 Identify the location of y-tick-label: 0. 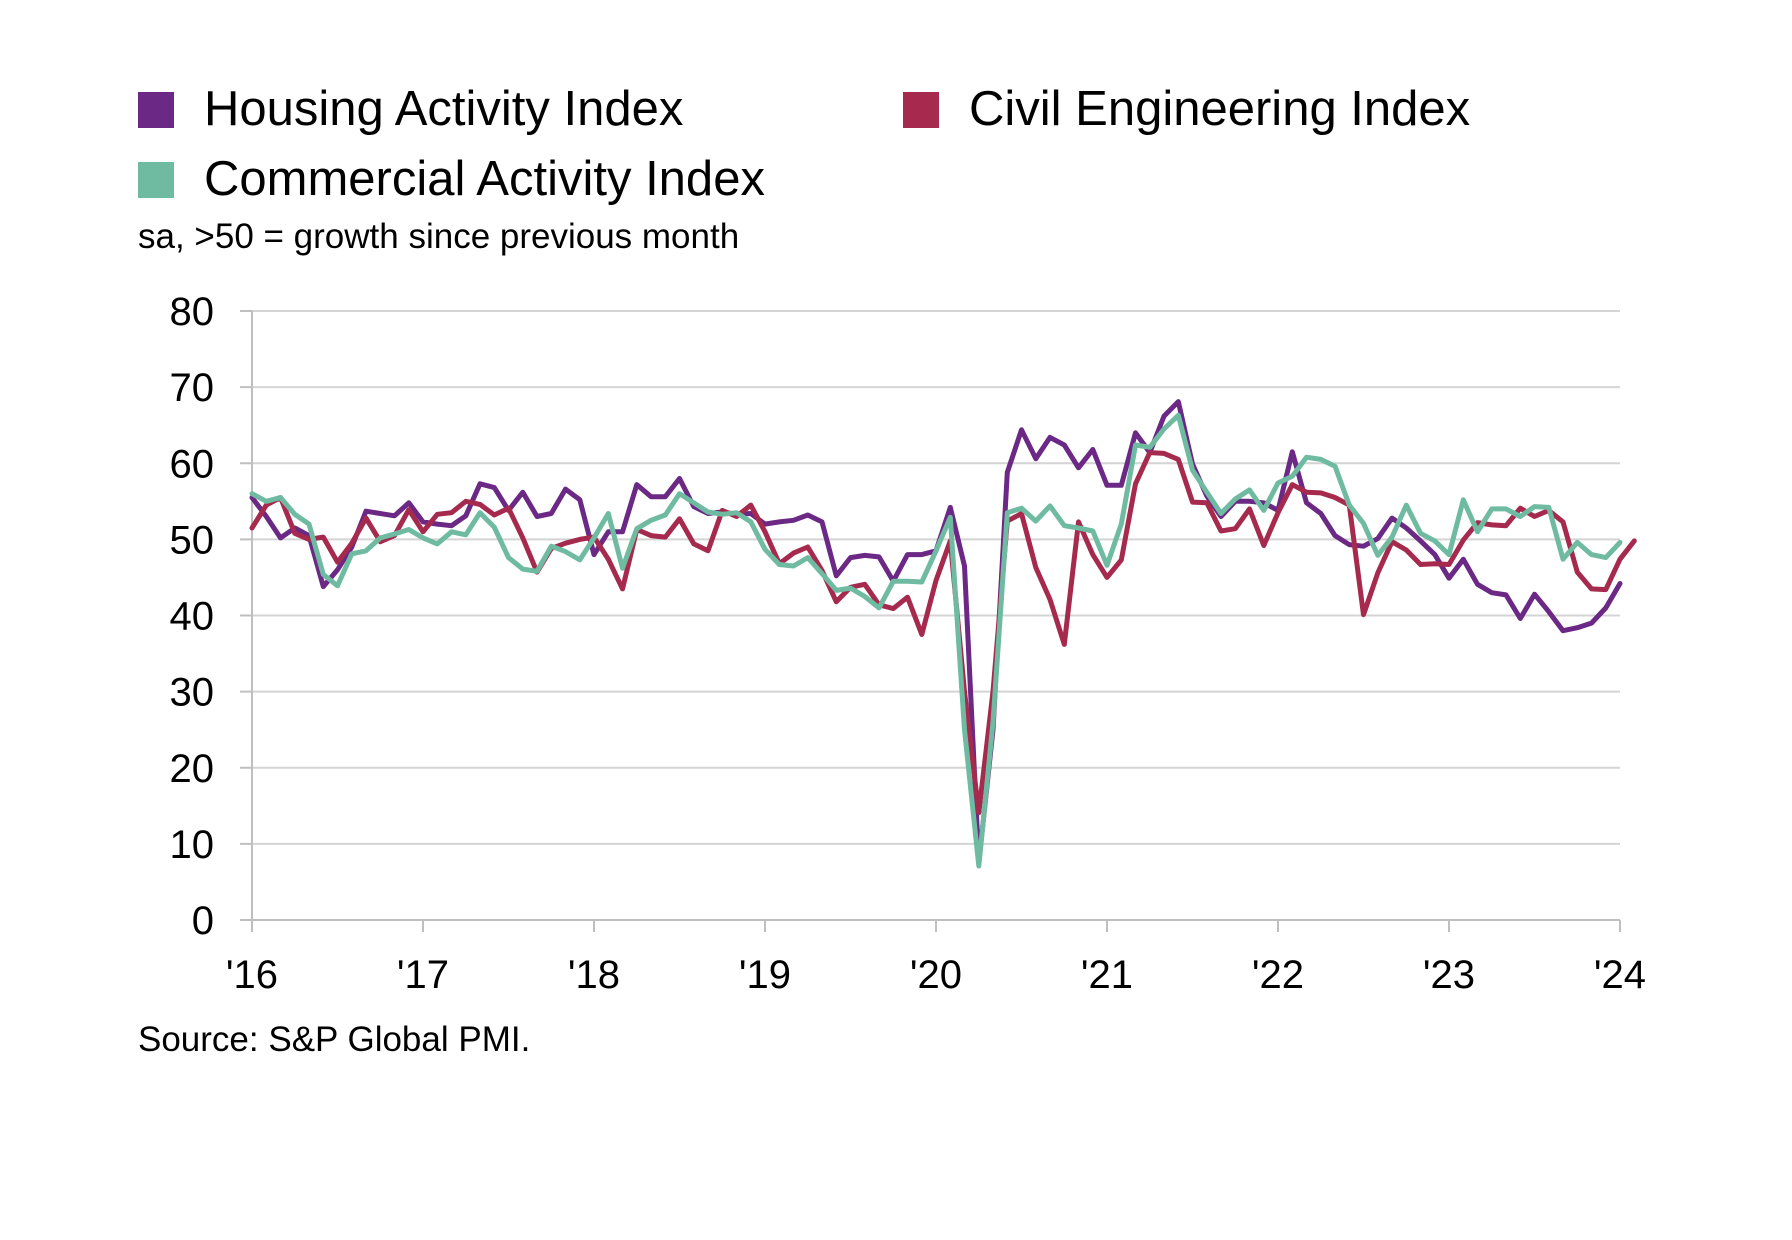
(203, 921).